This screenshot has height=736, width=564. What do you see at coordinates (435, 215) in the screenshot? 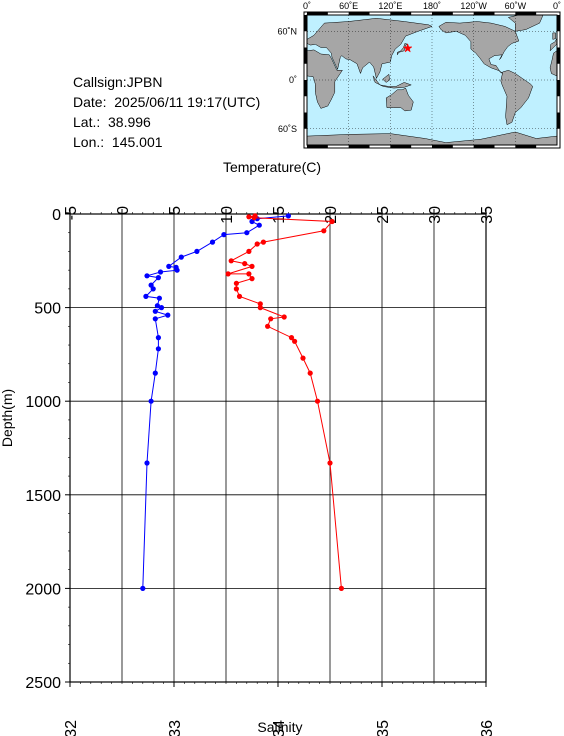
I see `temperature-tick-label: 30` at bounding box center [435, 215].